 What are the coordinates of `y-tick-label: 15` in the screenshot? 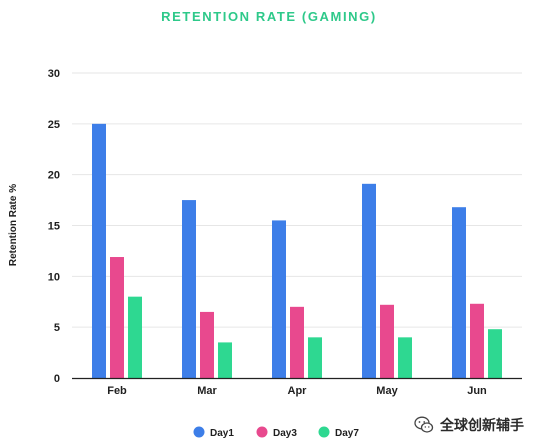 It's located at (54, 227).